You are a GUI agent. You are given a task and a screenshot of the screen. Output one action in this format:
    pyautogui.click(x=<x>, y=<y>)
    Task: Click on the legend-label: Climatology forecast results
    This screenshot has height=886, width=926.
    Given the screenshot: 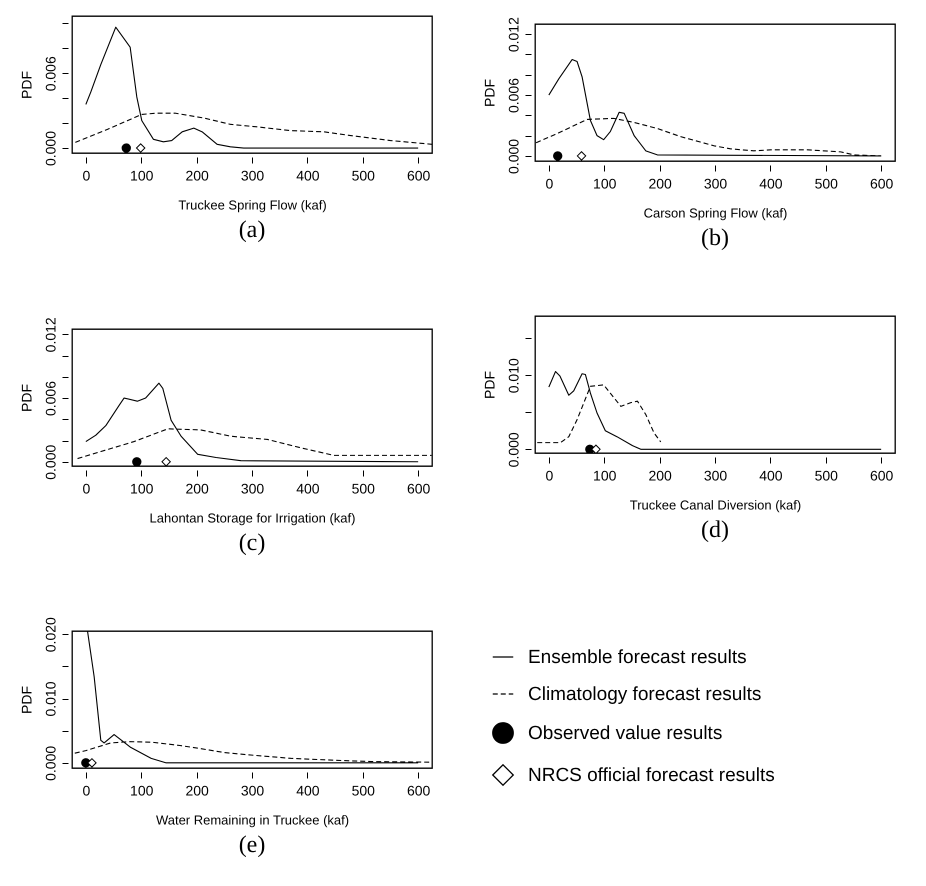 What is the action you would take?
    pyautogui.click(x=645, y=694)
    